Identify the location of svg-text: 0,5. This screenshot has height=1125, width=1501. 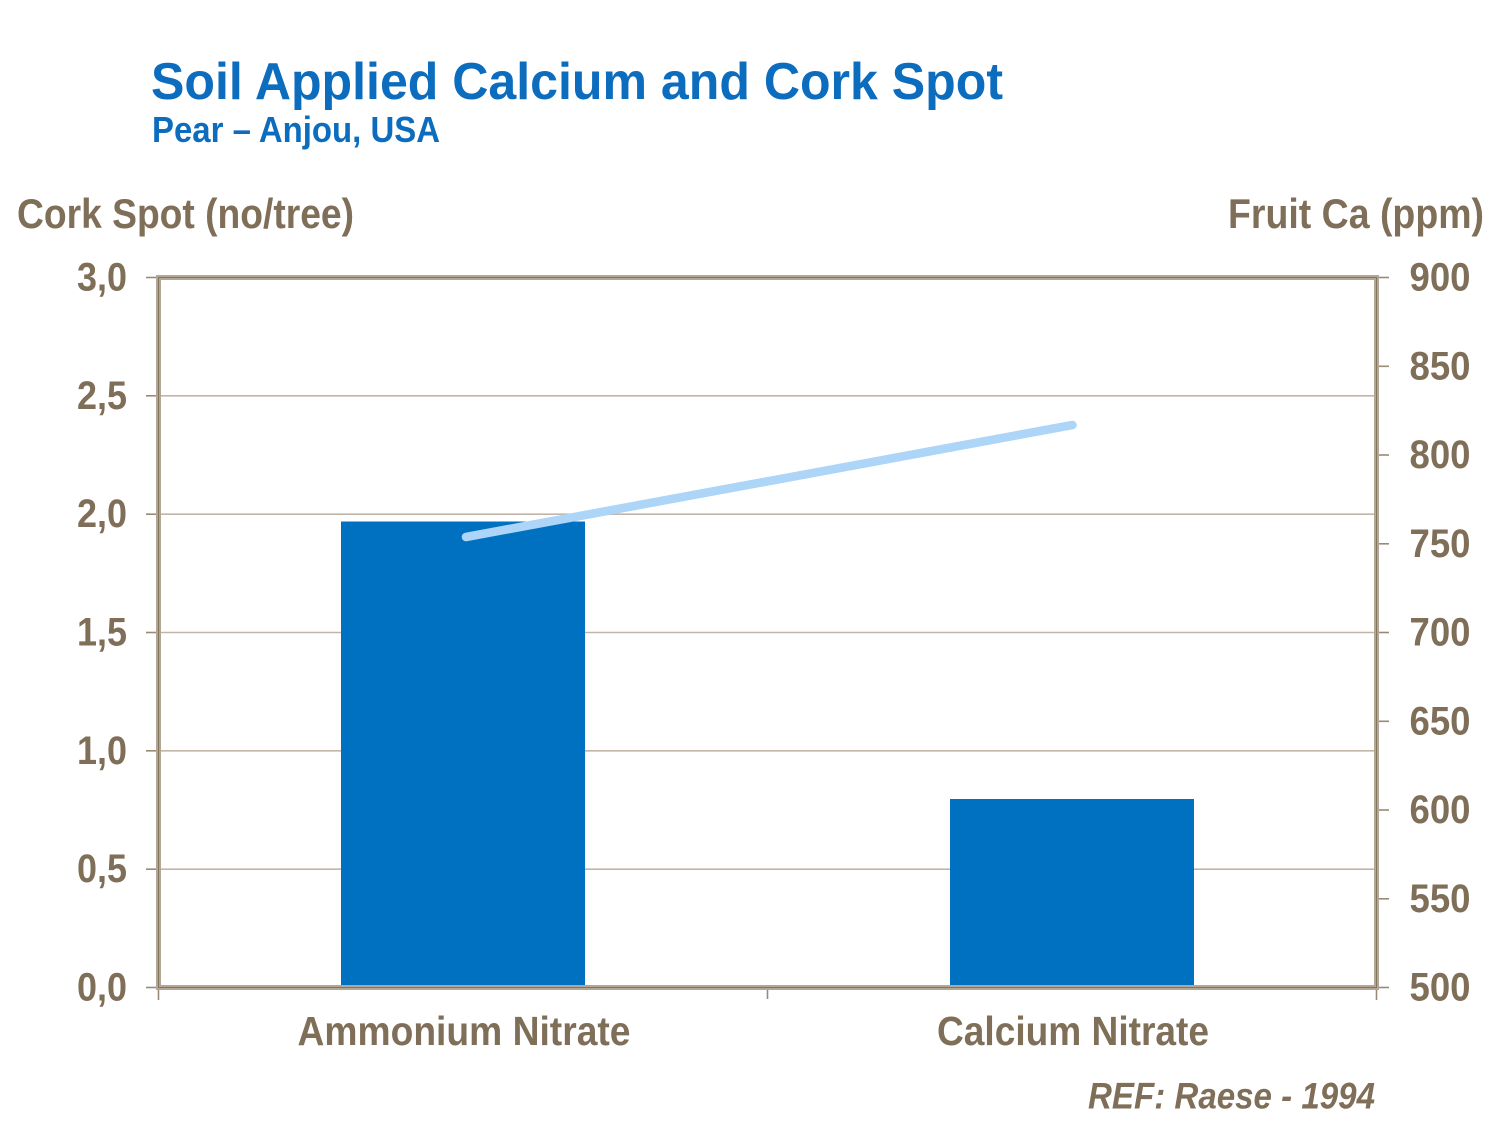
(102, 869).